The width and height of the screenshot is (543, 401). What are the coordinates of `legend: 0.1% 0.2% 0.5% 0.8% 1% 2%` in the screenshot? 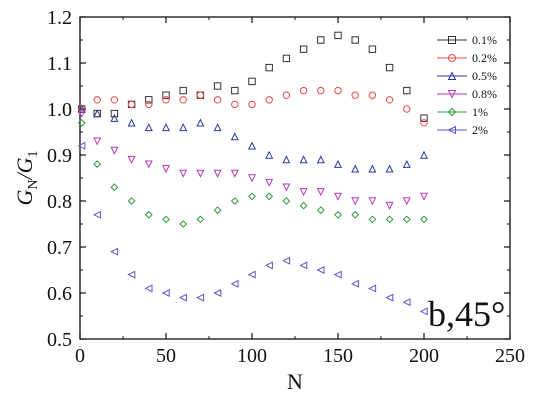 It's located at (467, 85).